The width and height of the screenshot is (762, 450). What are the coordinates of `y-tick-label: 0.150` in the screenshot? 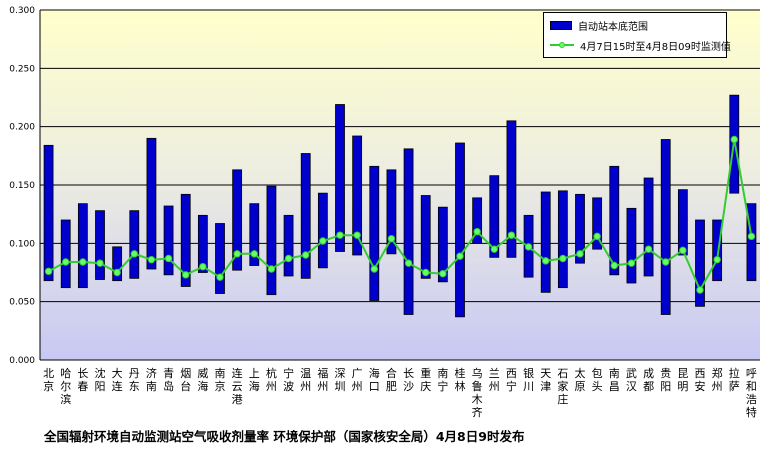 It's located at (22, 186).